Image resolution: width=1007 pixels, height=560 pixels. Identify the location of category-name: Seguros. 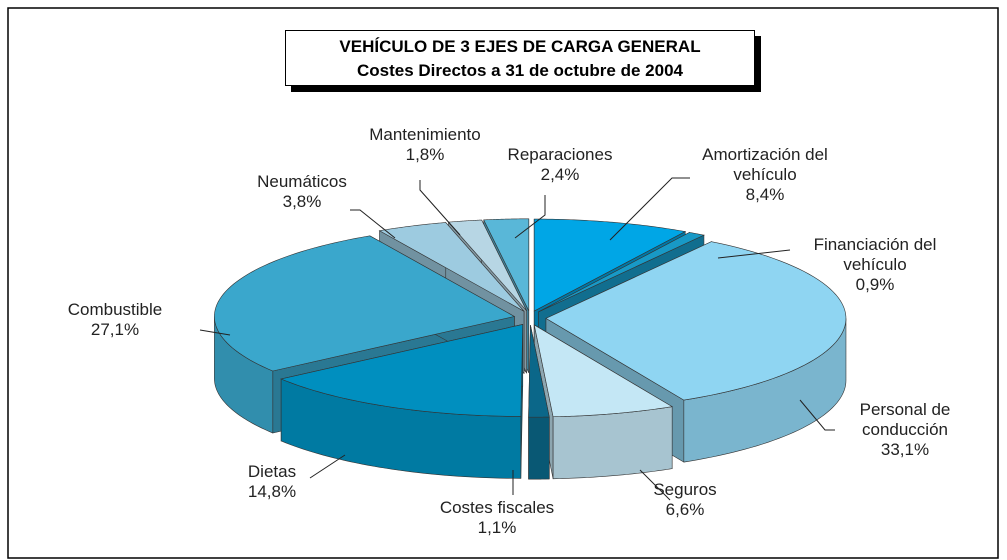
(685, 489).